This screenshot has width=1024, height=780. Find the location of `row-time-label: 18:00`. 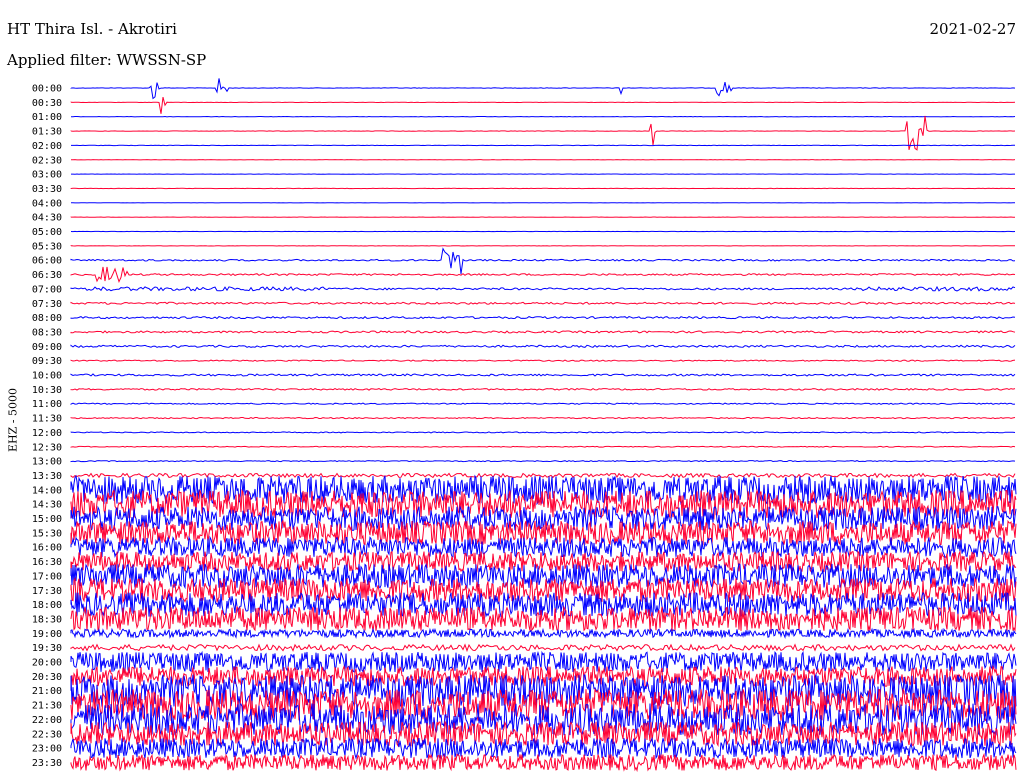

row-time-label: 18:00 is located at coordinates (47, 605).